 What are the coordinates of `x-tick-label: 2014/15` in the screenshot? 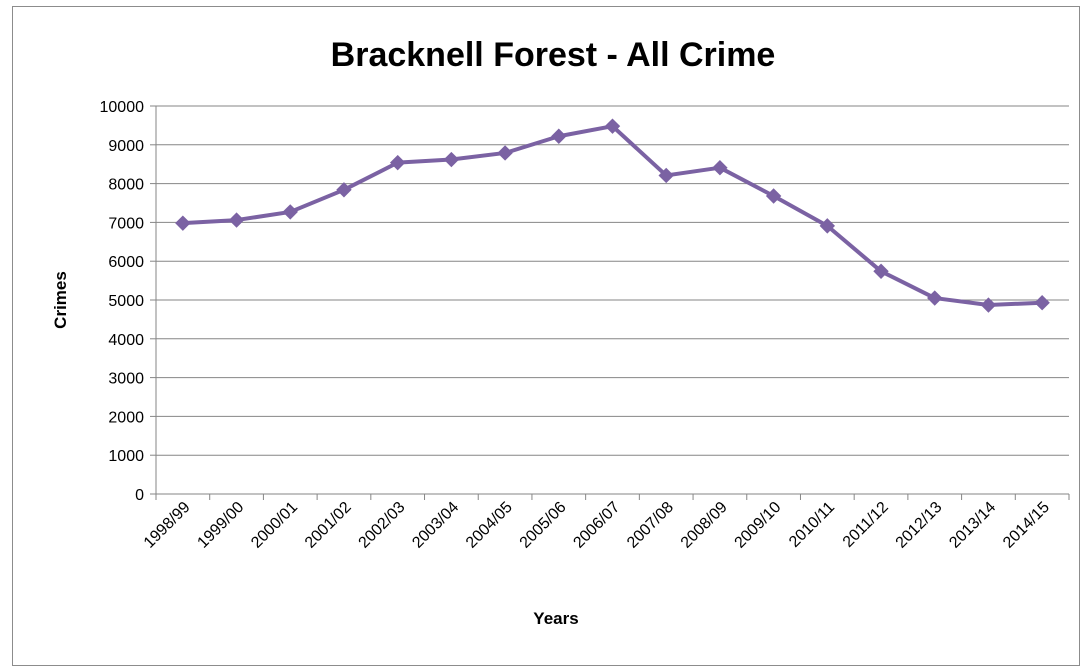 It's located at (1026, 525).